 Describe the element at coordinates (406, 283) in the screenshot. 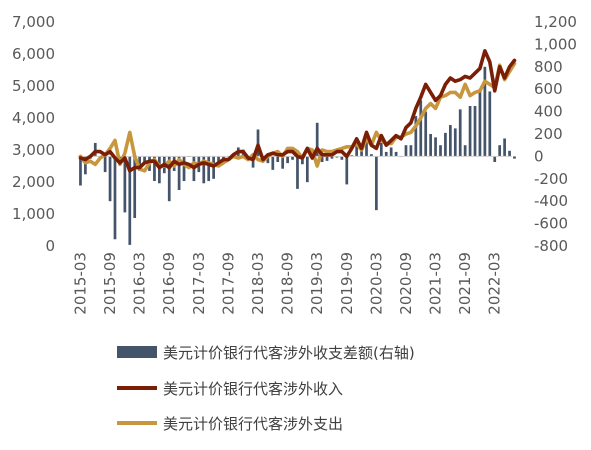

I see `x-tick-label: 2020-09` at that location.